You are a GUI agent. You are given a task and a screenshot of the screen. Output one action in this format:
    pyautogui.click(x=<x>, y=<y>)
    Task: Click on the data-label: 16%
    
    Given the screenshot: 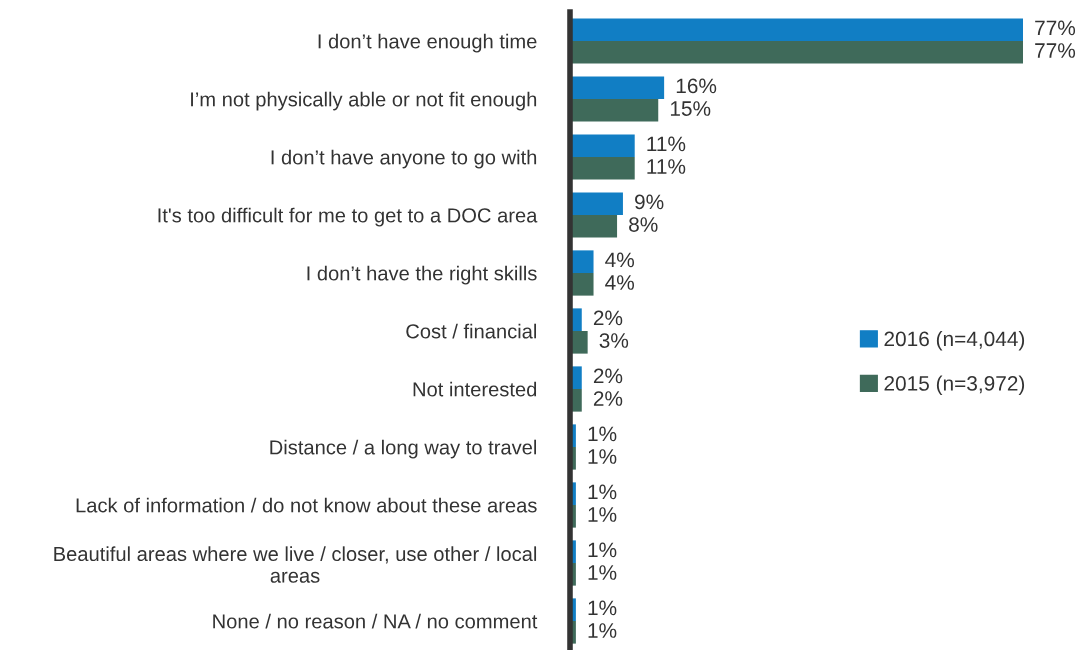 What is the action you would take?
    pyautogui.click(x=696, y=86)
    